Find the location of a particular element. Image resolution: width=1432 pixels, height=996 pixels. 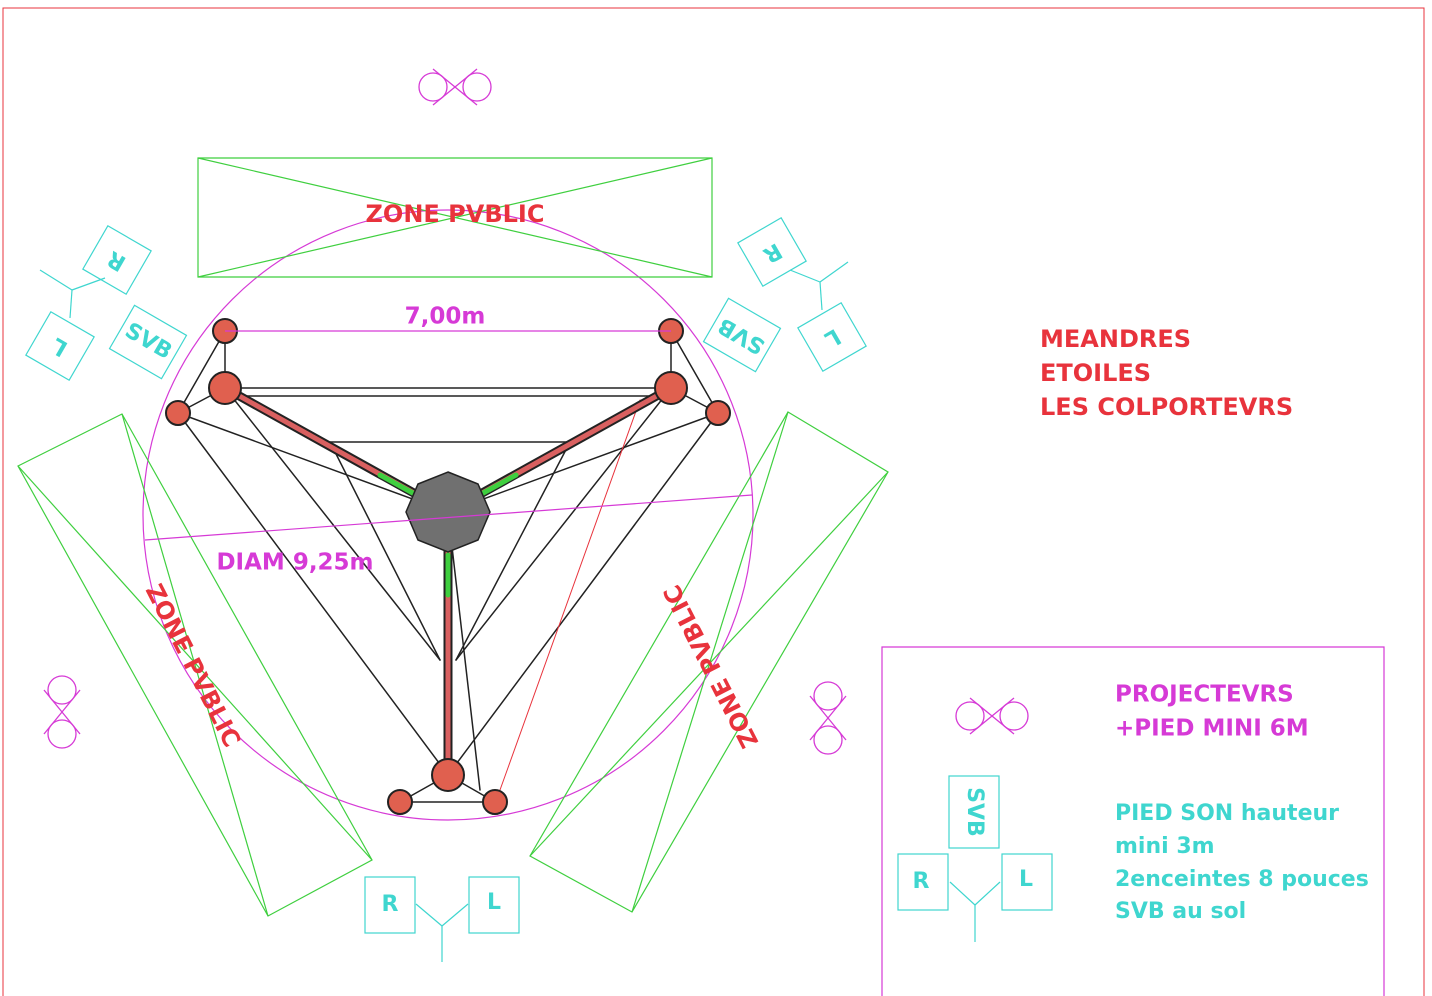

legend-text: PIED SON hauteur is located at coordinates (1227, 813).